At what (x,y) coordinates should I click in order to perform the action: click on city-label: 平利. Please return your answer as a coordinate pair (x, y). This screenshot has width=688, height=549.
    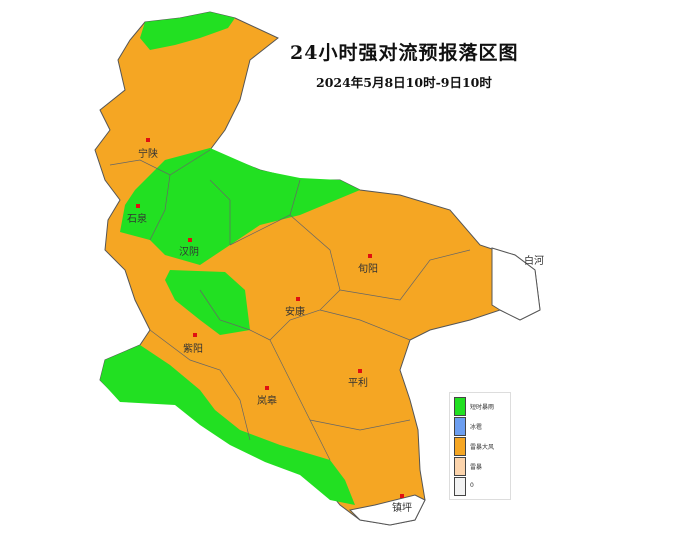
    Looking at the image, I should click on (358, 383).